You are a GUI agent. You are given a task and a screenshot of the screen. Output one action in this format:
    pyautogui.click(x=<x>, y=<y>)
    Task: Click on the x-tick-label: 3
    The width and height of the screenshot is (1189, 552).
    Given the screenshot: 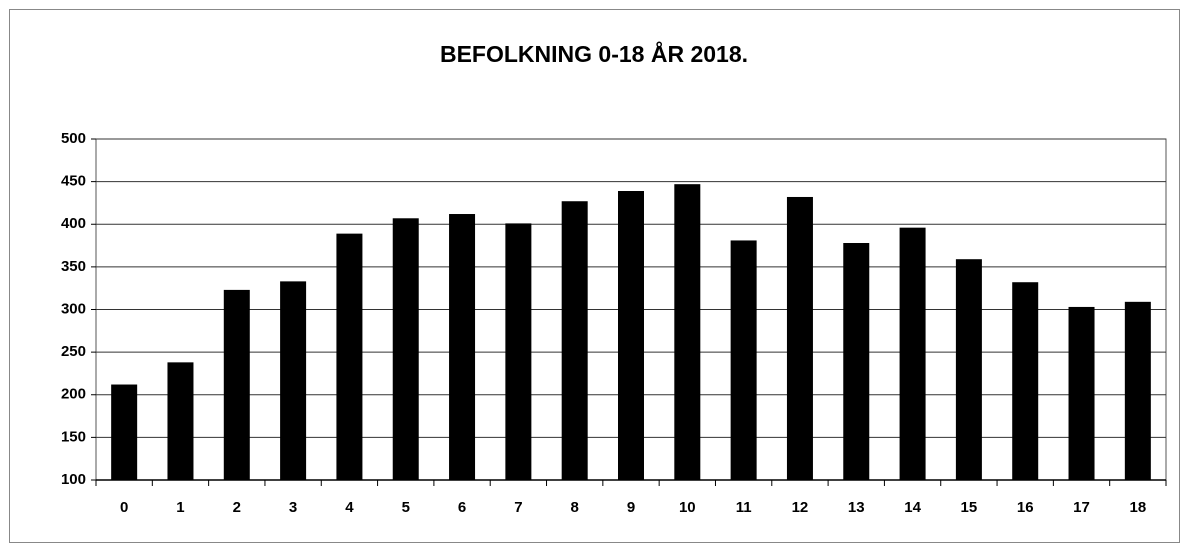 What is the action you would take?
    pyautogui.click(x=293, y=507)
    